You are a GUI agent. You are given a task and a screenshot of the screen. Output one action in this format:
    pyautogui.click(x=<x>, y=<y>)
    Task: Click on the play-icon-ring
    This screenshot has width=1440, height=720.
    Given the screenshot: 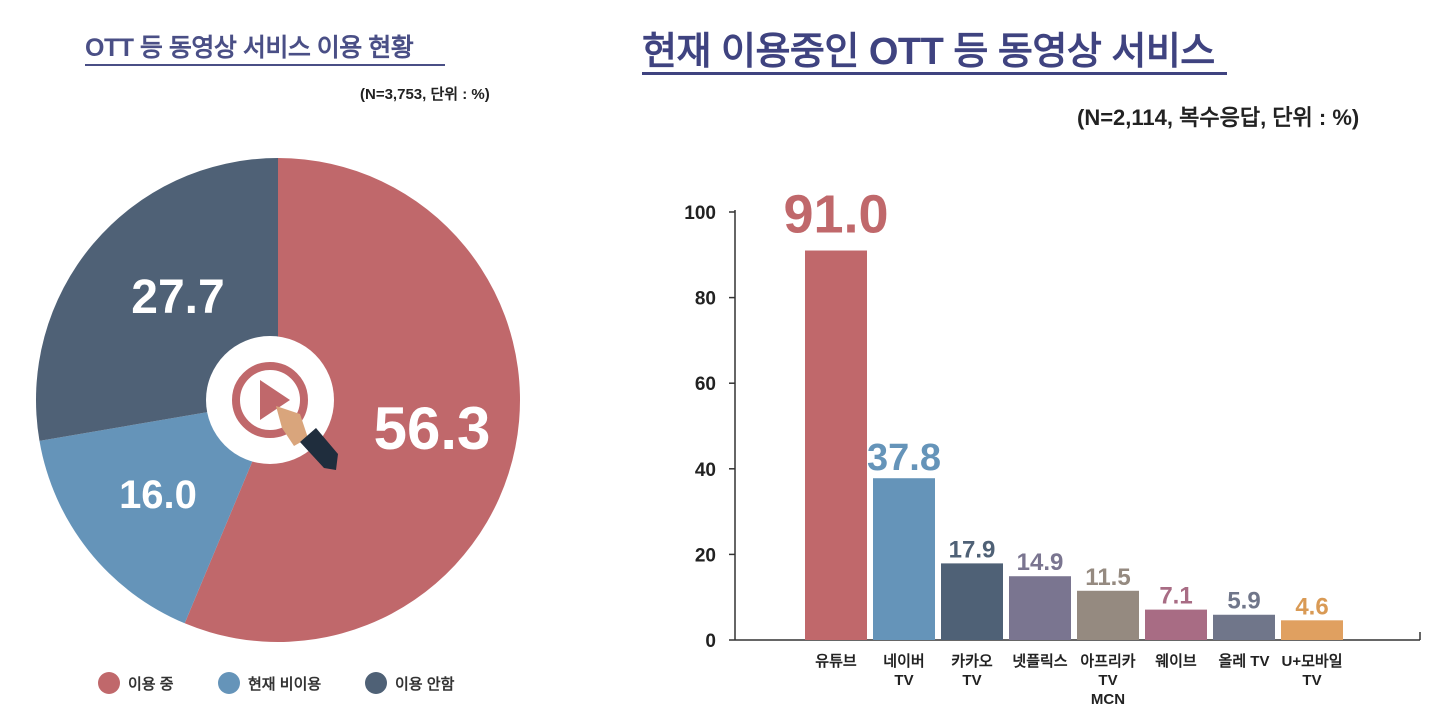 What is the action you would take?
    pyautogui.click(x=270, y=400)
    